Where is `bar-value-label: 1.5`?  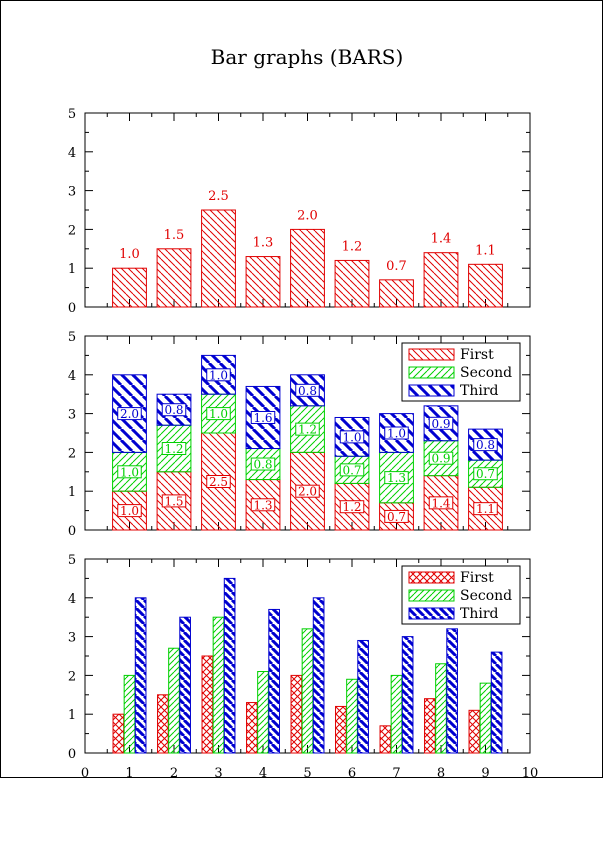 bar-value-label: 1.5 is located at coordinates (174, 235).